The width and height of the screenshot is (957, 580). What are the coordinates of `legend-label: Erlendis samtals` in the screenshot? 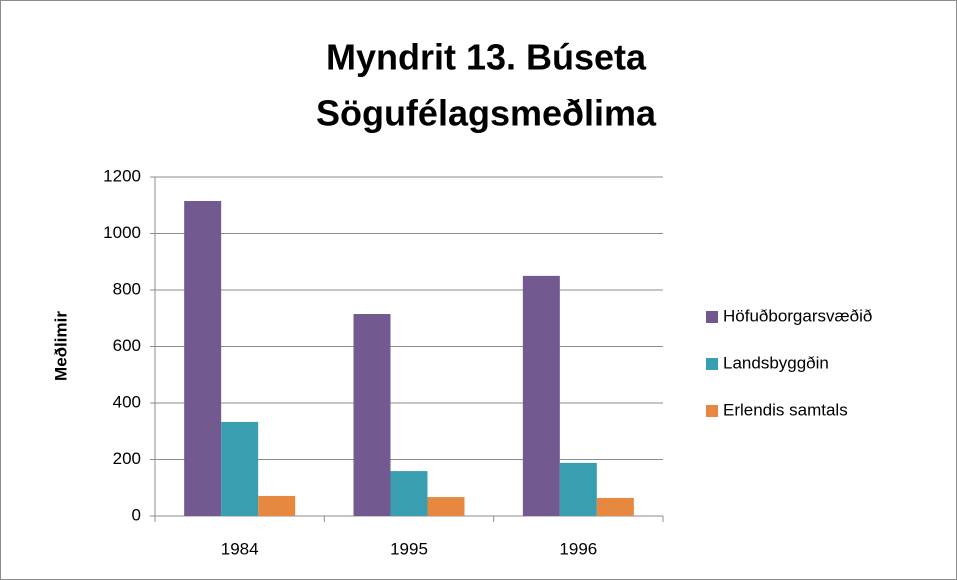 It's located at (785, 409).